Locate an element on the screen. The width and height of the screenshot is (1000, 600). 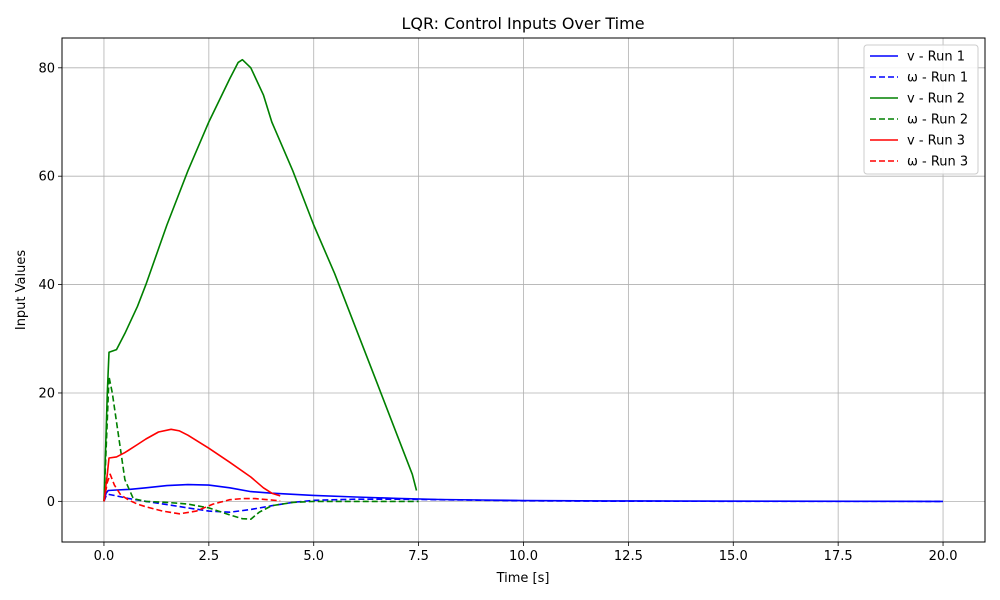
legend-label: ω - Run 3 is located at coordinates (937, 162).